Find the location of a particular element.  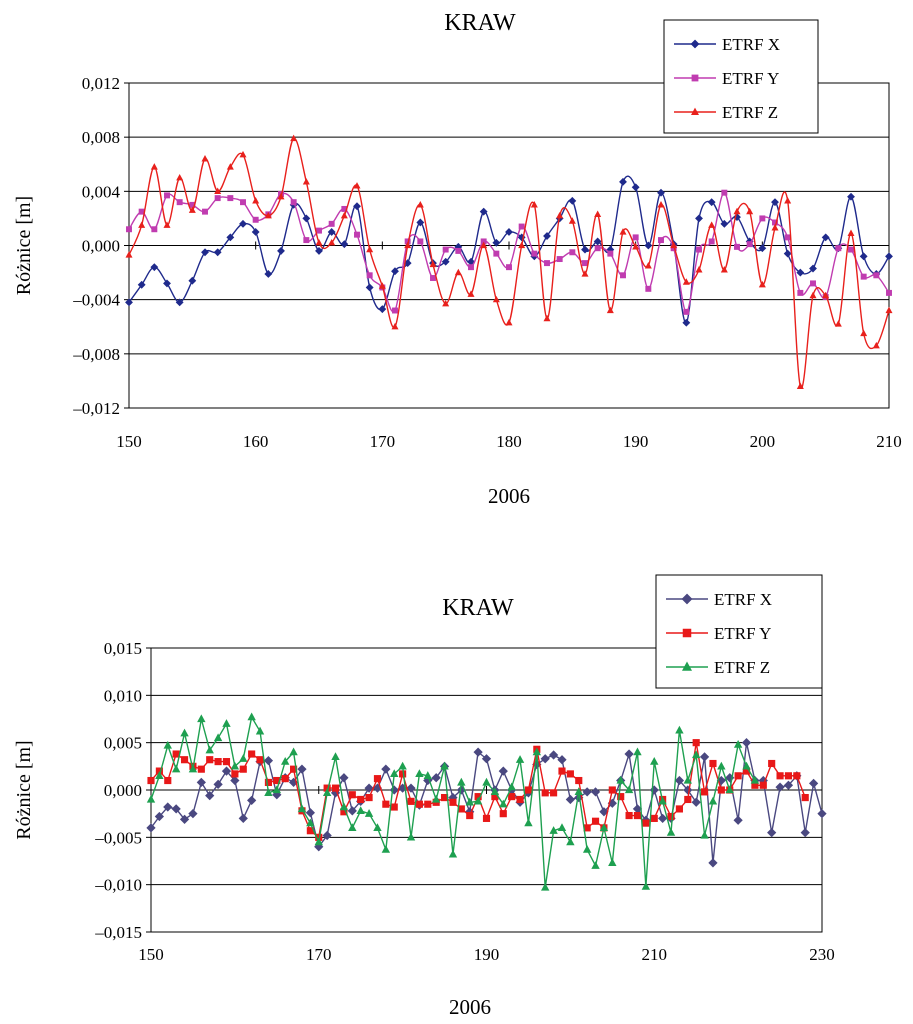

legend-marker is located at coordinates (695, 78).